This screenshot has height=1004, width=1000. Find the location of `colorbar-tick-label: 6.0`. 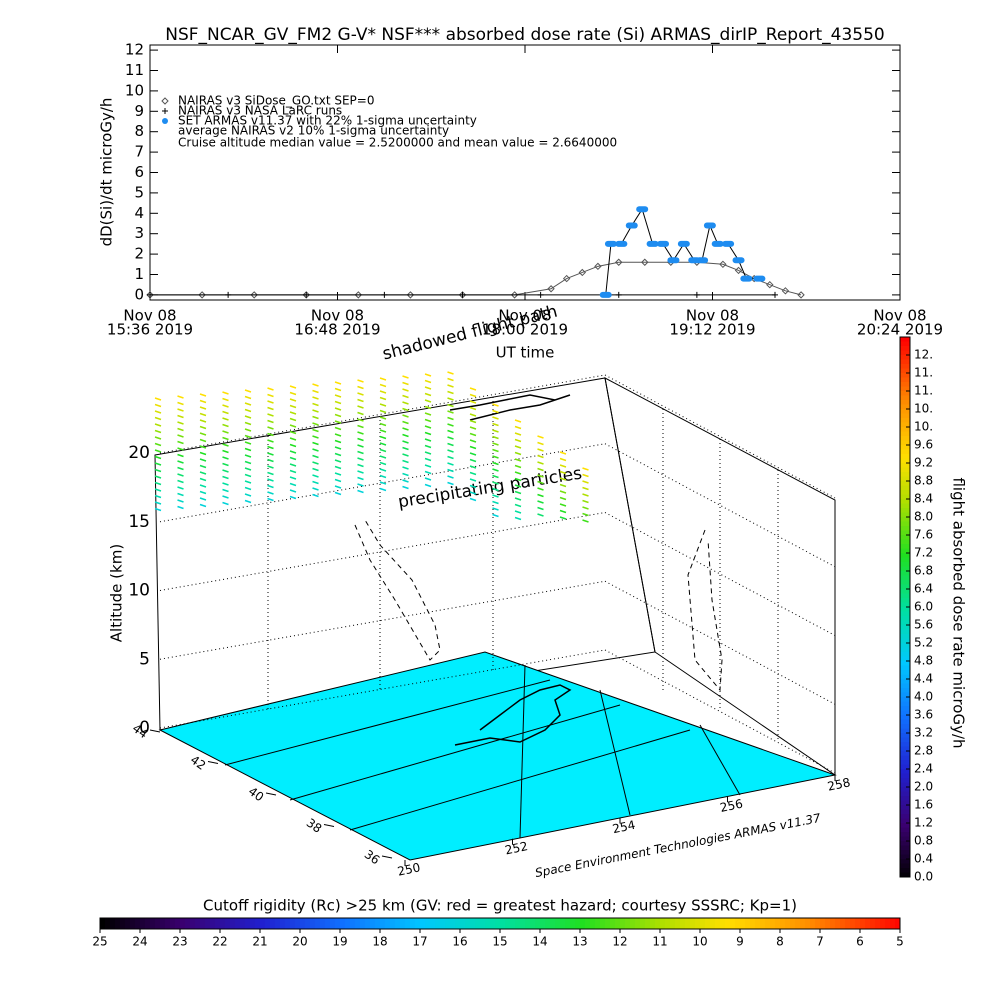

colorbar-tick-label: 6.0 is located at coordinates (923, 607).